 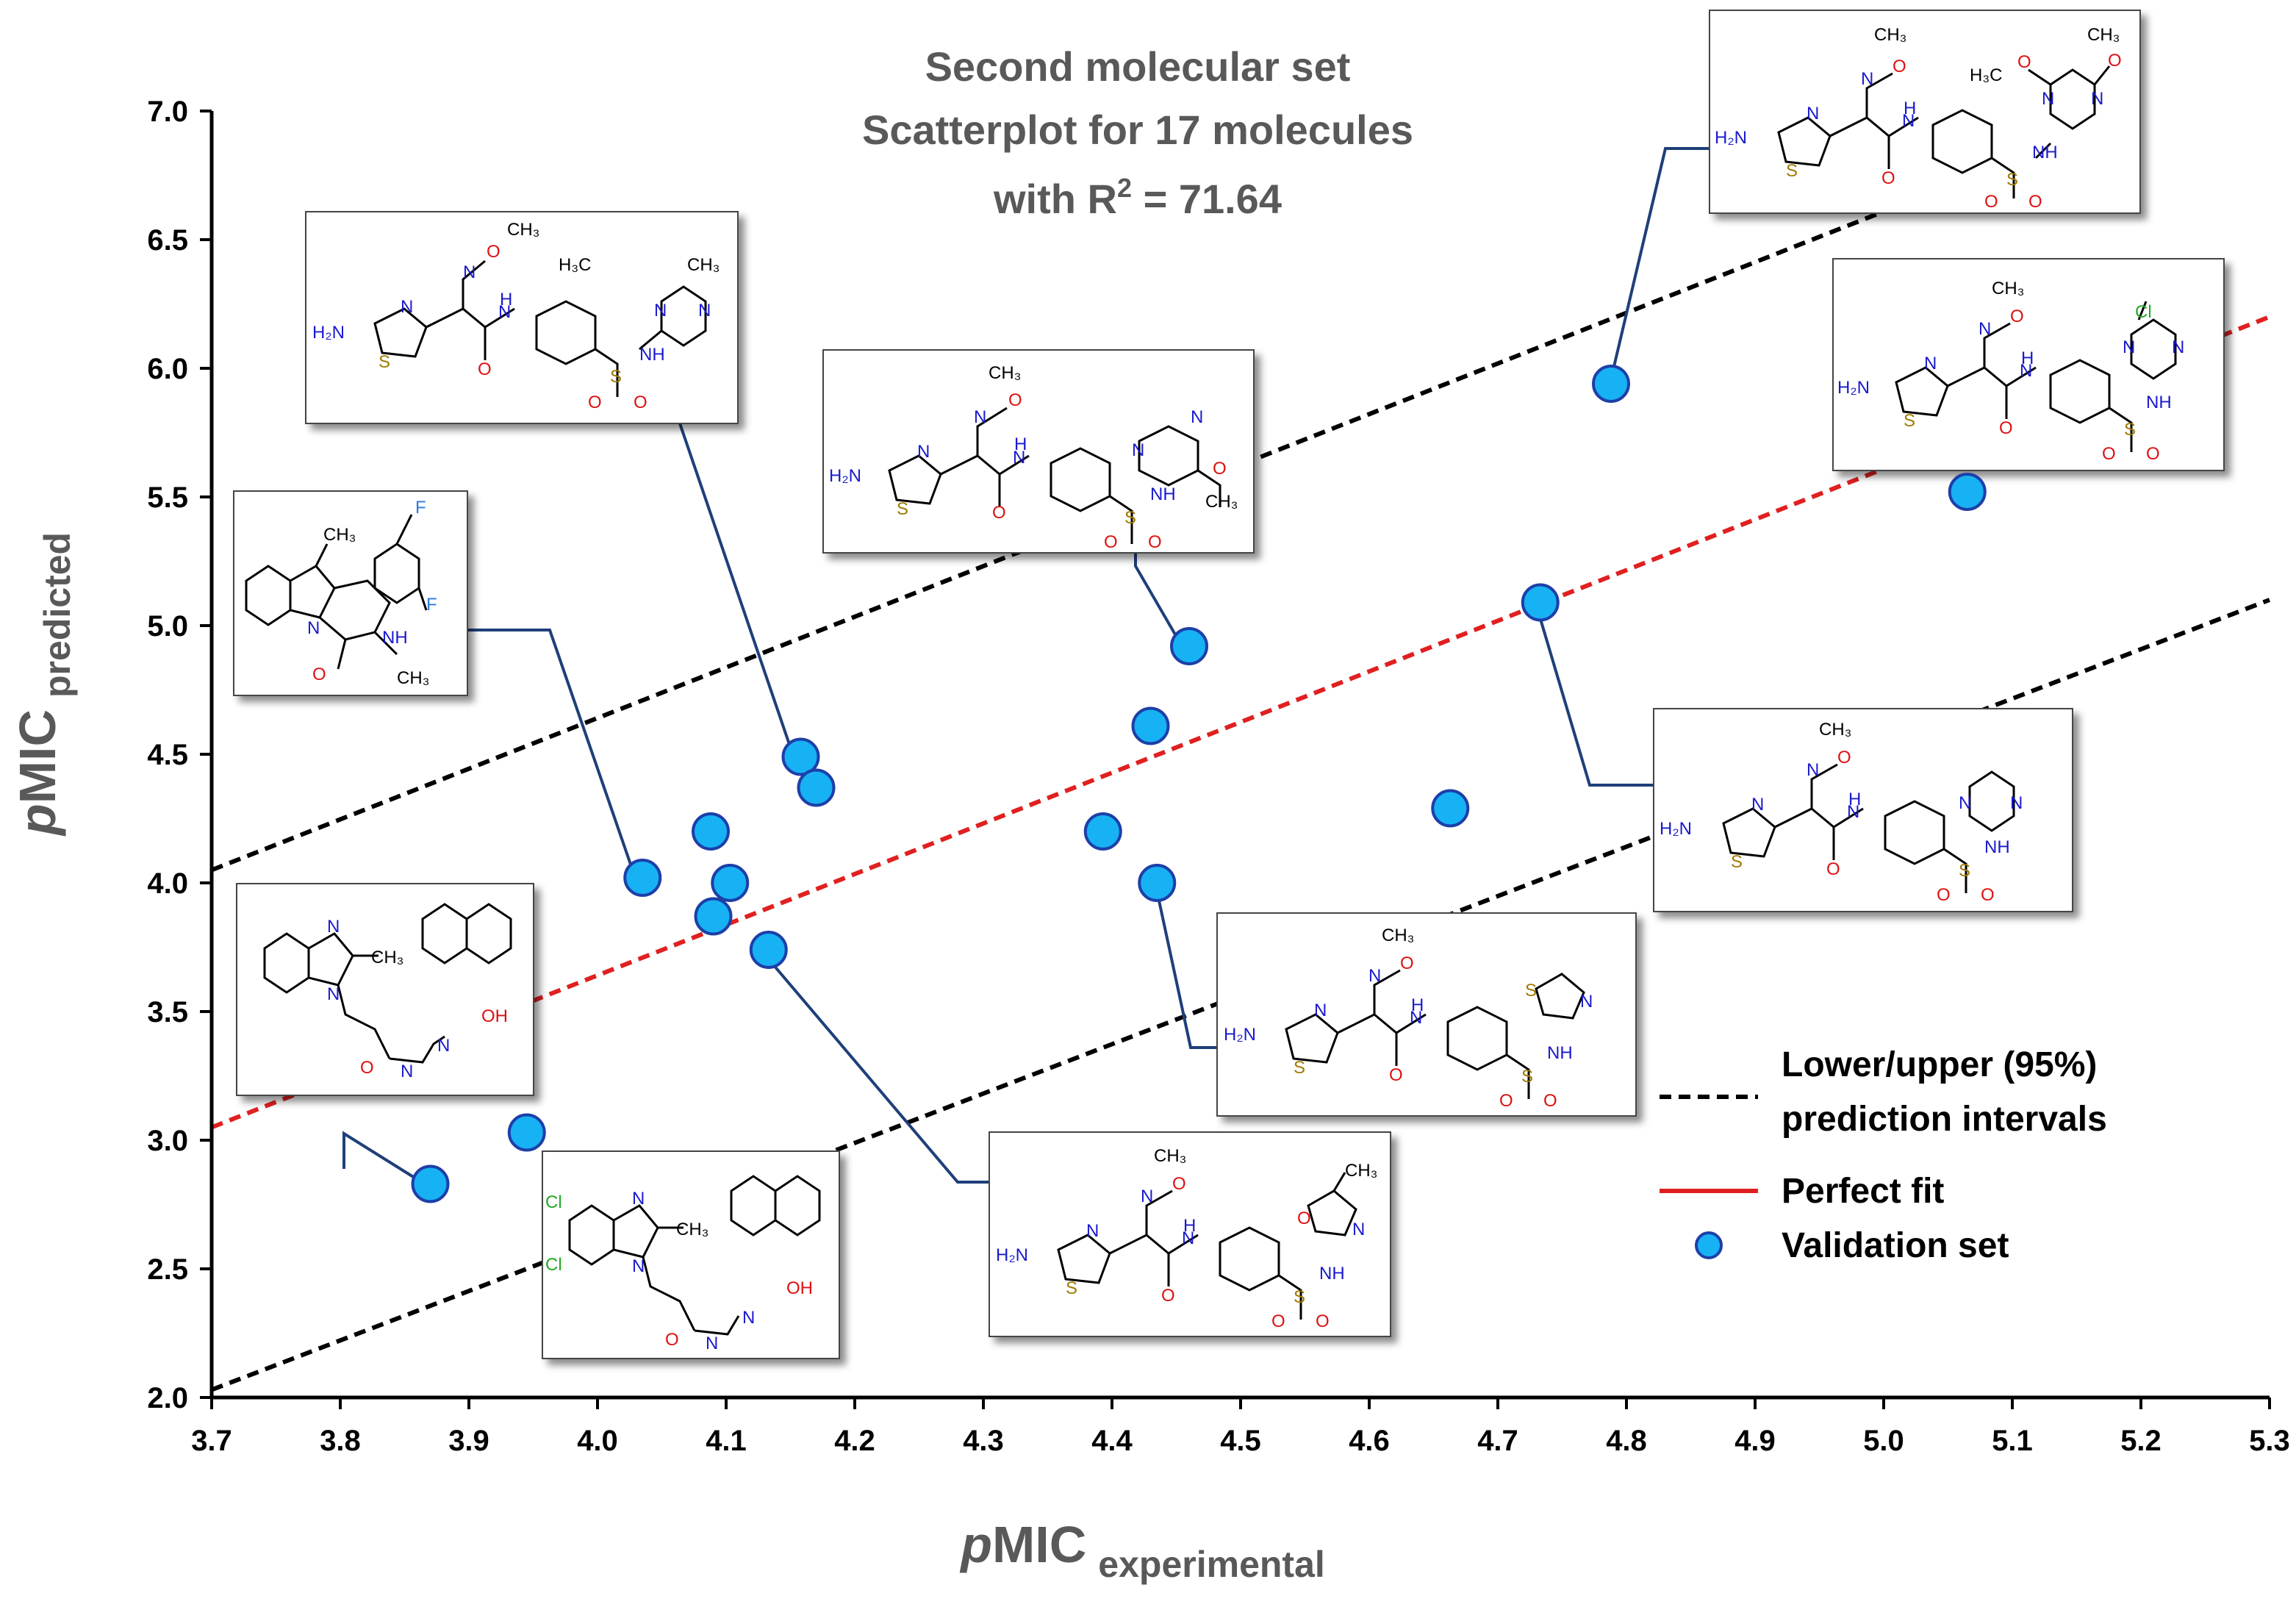 What do you see at coordinates (2269, 1441) in the screenshot?
I see `x-tick-label: 5.3` at bounding box center [2269, 1441].